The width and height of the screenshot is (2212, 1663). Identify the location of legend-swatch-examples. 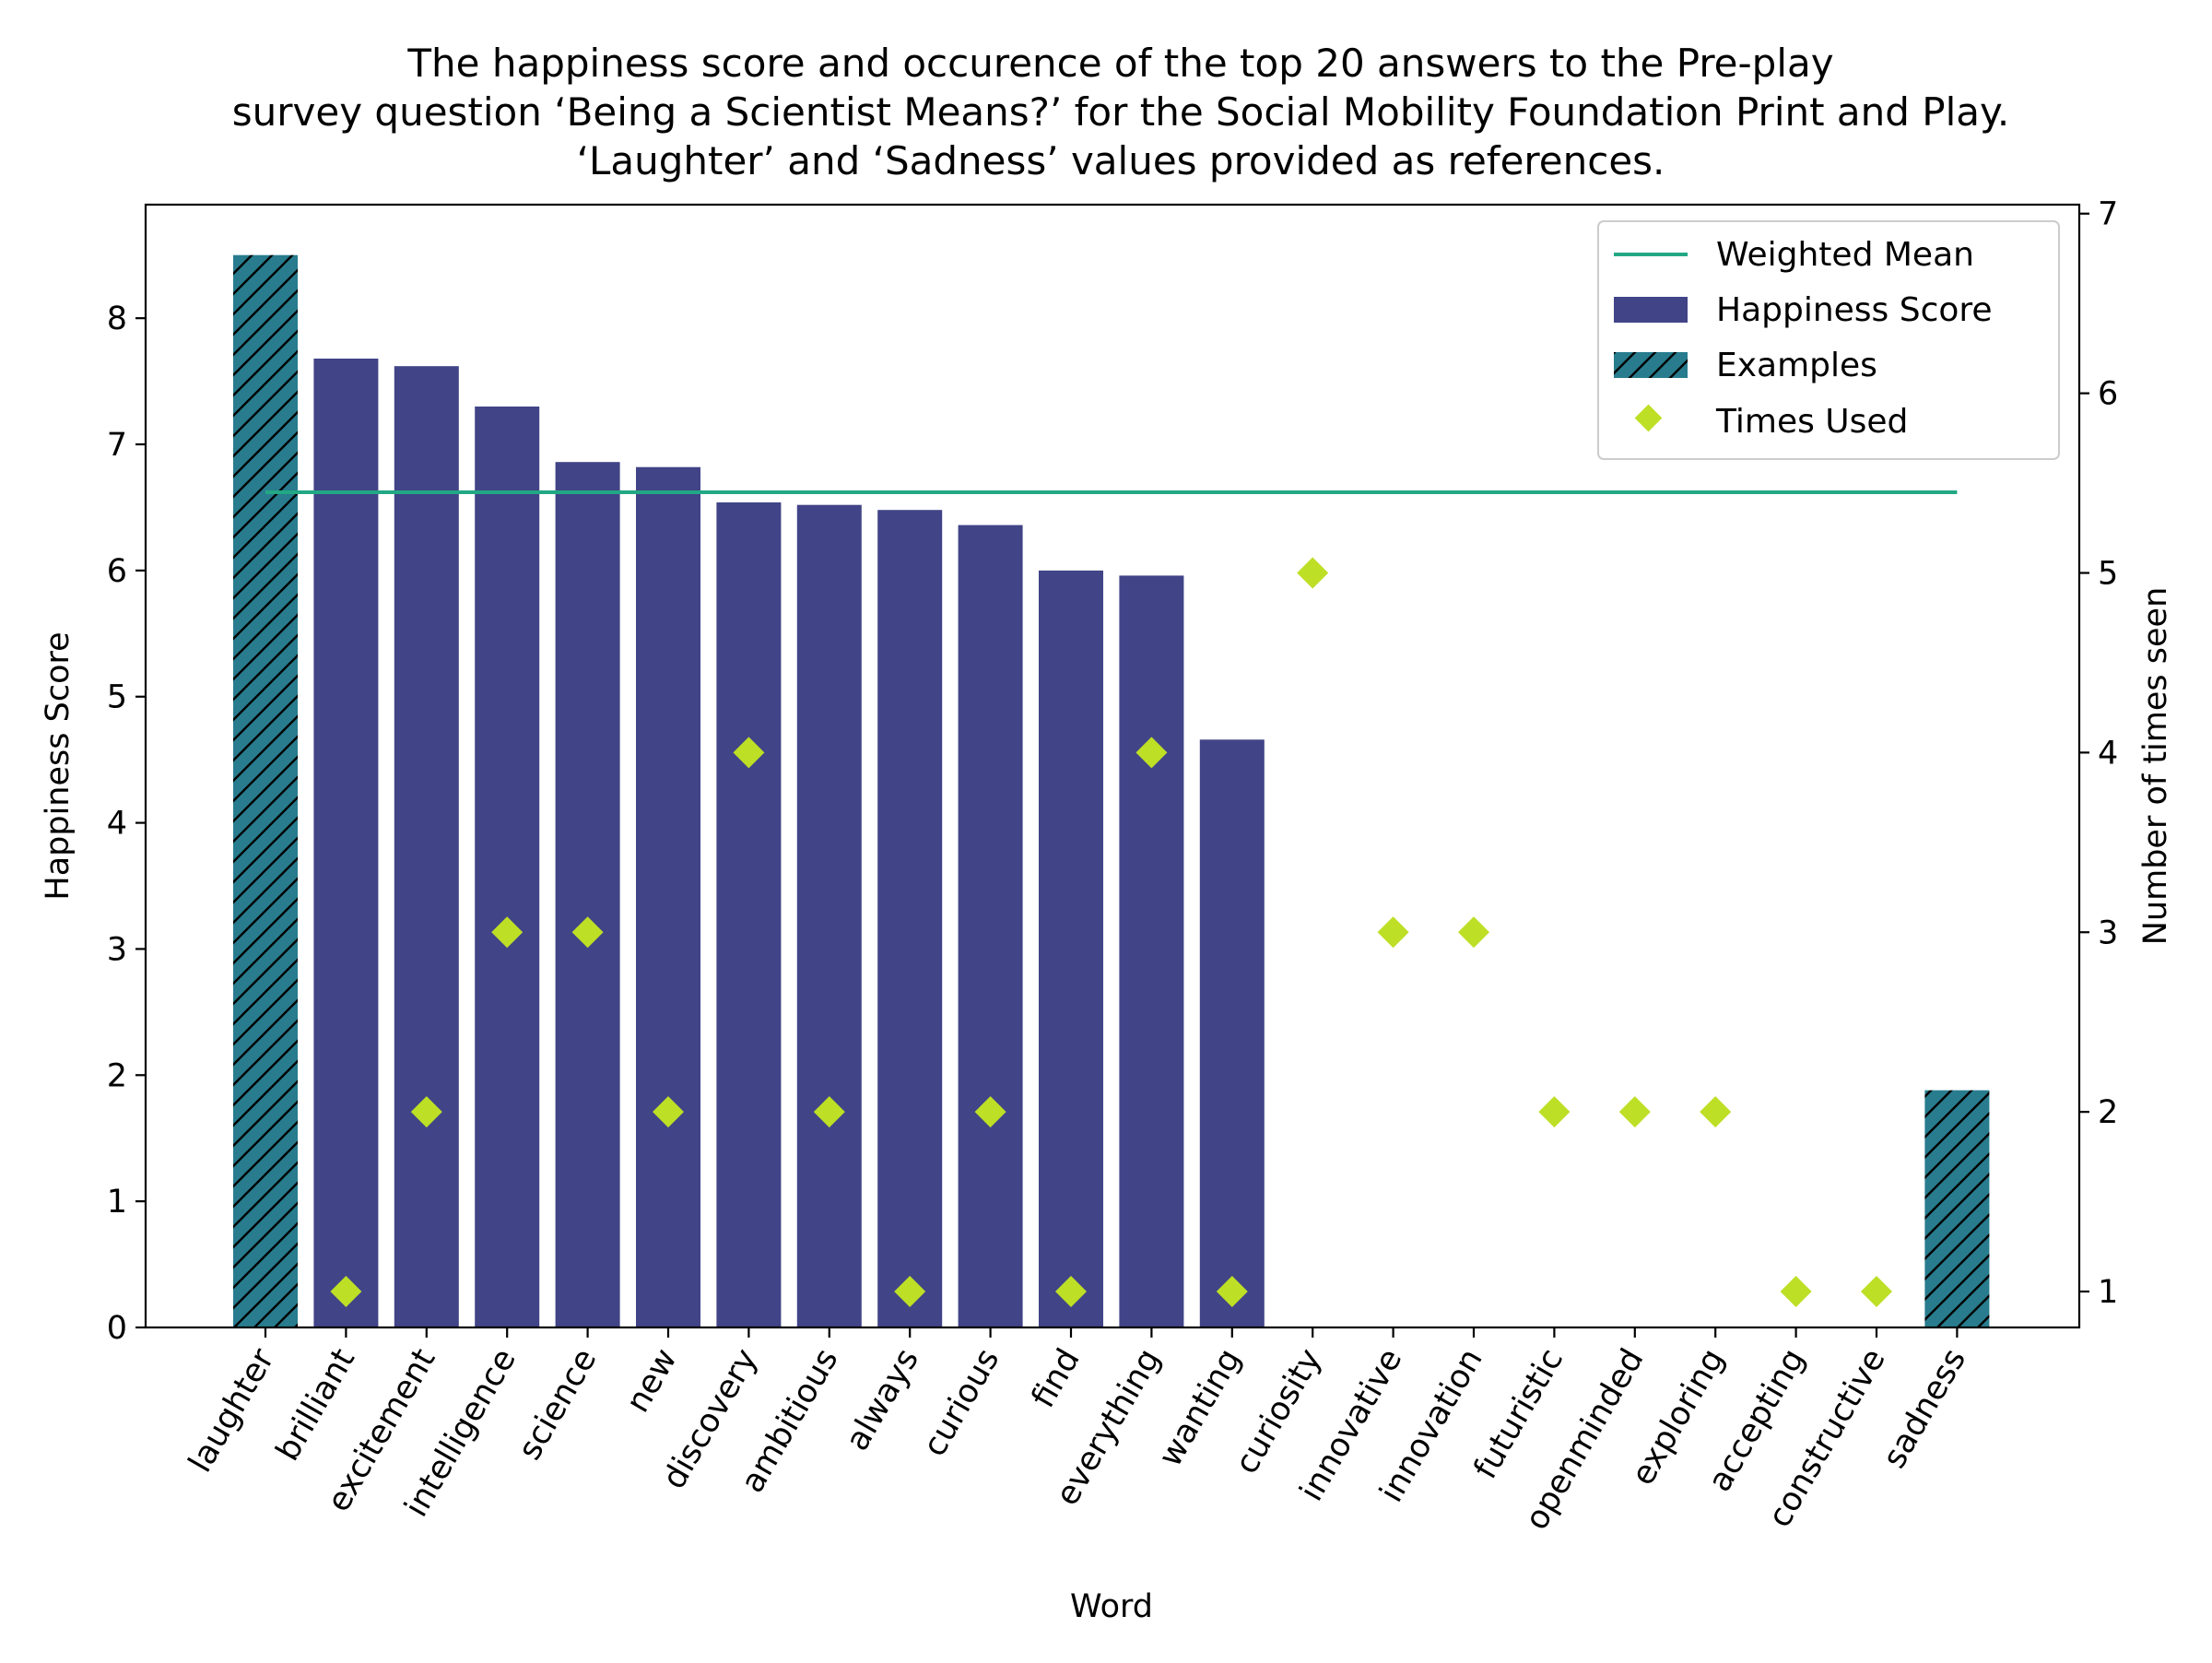
(1651, 365).